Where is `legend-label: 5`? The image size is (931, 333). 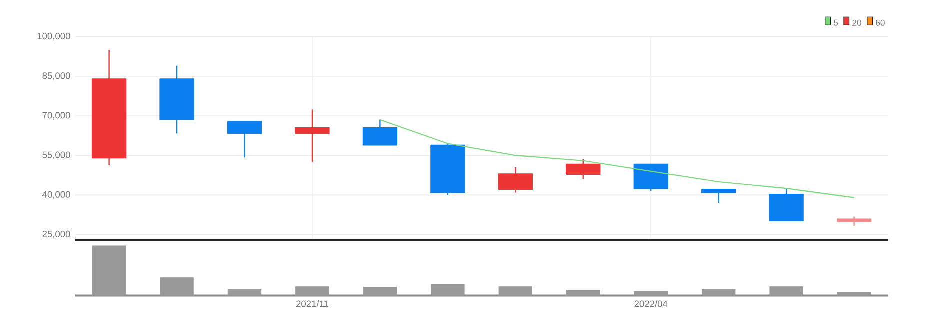 legend-label: 5 is located at coordinates (836, 23).